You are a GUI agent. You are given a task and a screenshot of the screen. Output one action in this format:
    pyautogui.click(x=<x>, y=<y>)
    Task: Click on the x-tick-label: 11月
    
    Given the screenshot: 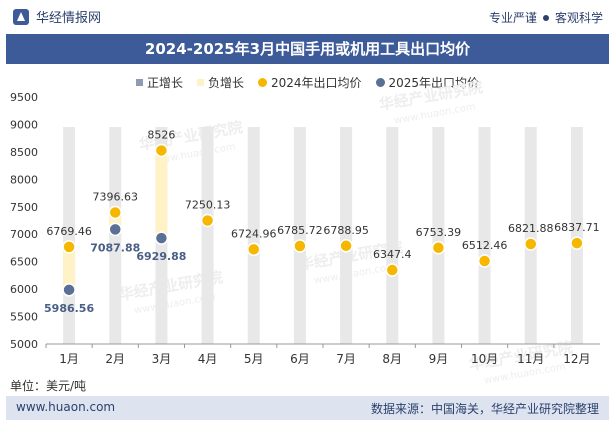 What is the action you would take?
    pyautogui.click(x=530, y=359)
    